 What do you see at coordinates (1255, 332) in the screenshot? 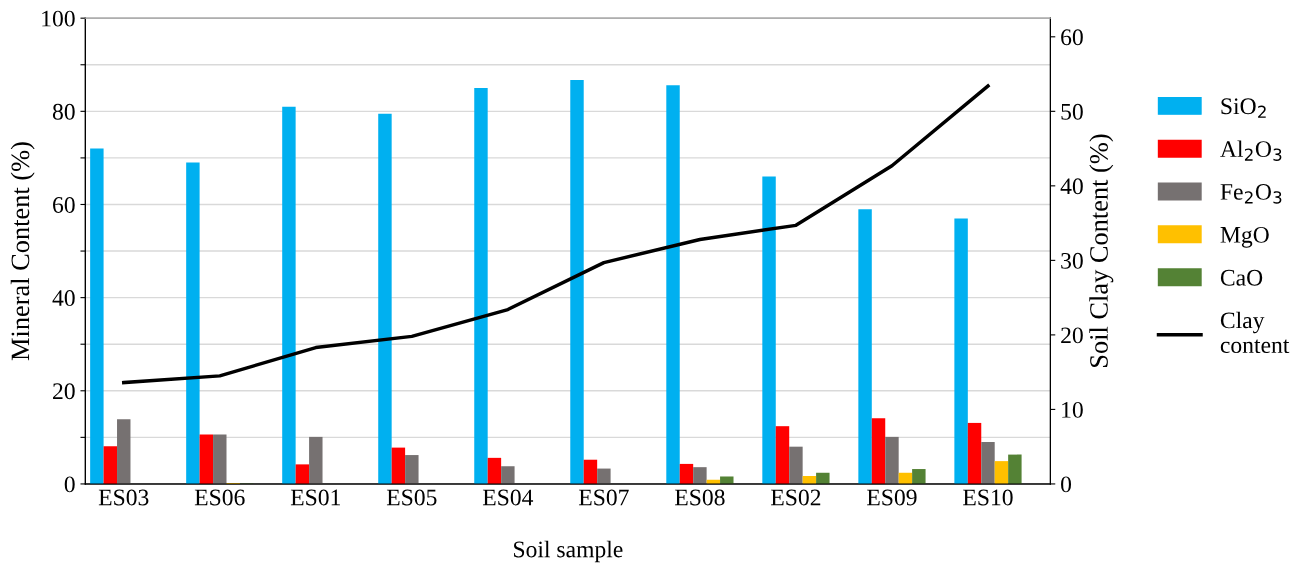
I see `legend-label: Clay content` at bounding box center [1255, 332].